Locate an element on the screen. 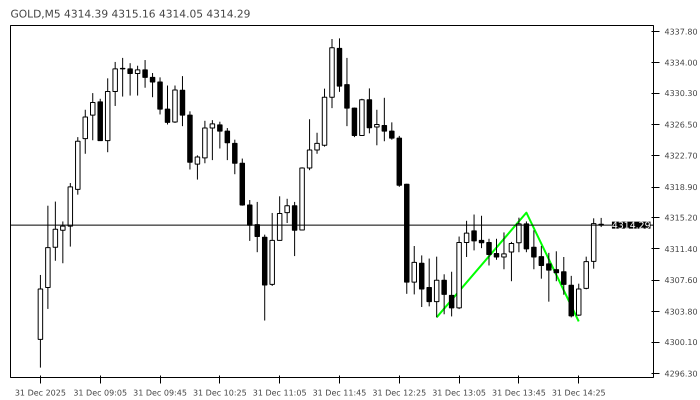  y-tick-label: 4334.00 is located at coordinates (681, 63).